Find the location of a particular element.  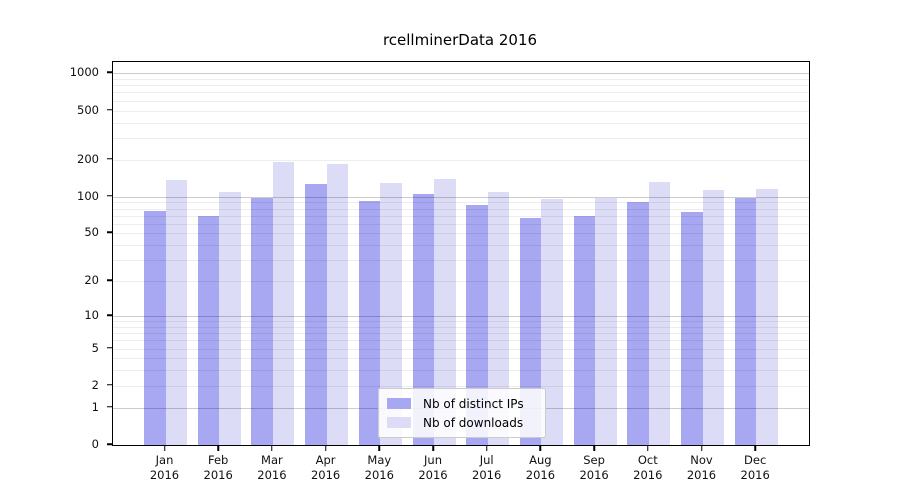

x-axis-tick-label: Apr 2016 is located at coordinates (325, 467).